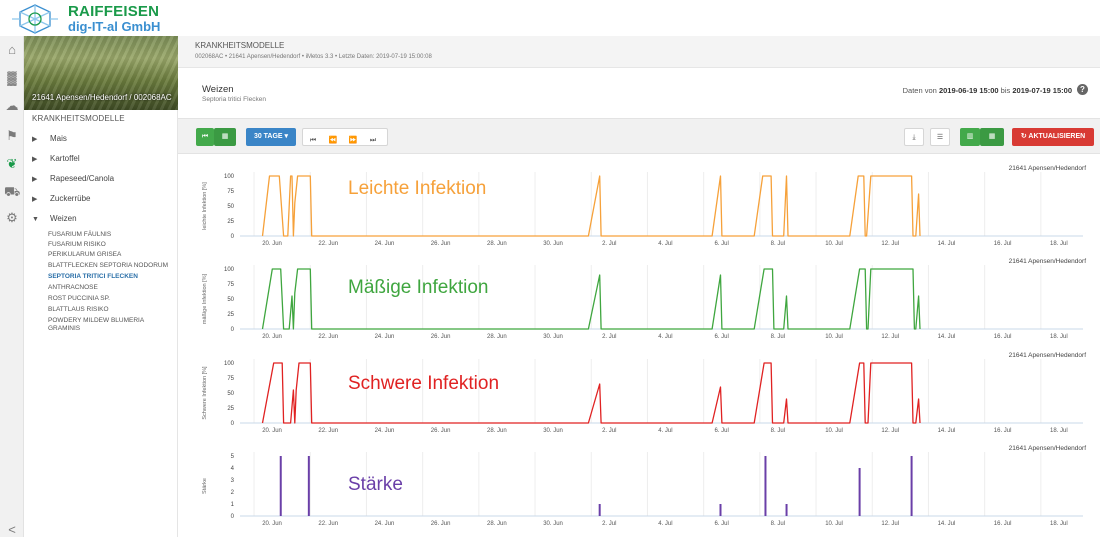 This screenshot has width=1100, height=538. Describe the element at coordinates (49, 138) in the screenshot. I see `sidebar-item-mais: ▶ Mais` at that location.